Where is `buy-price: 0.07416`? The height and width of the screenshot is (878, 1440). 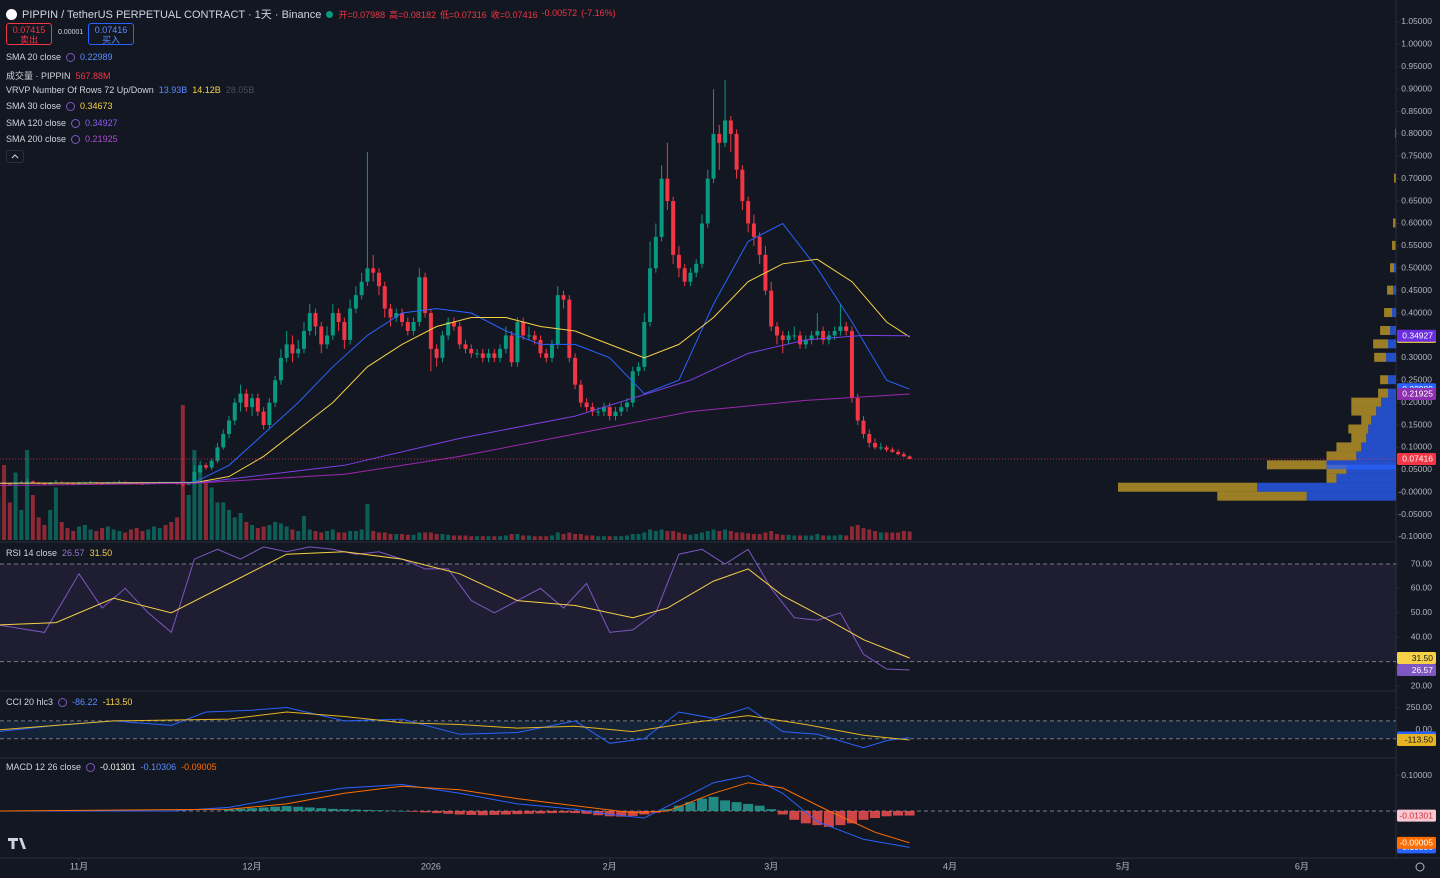 buy-price: 0.07416 is located at coordinates (111, 30).